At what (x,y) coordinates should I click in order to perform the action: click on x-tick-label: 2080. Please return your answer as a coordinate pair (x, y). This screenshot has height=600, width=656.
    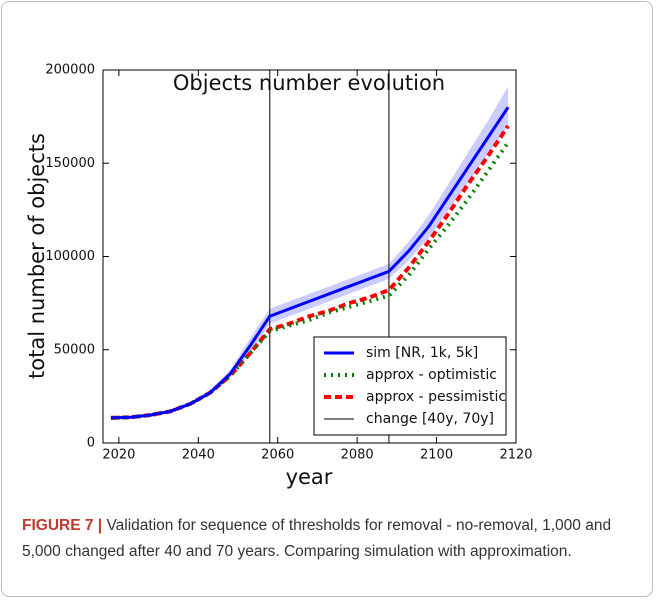
    Looking at the image, I should click on (357, 455).